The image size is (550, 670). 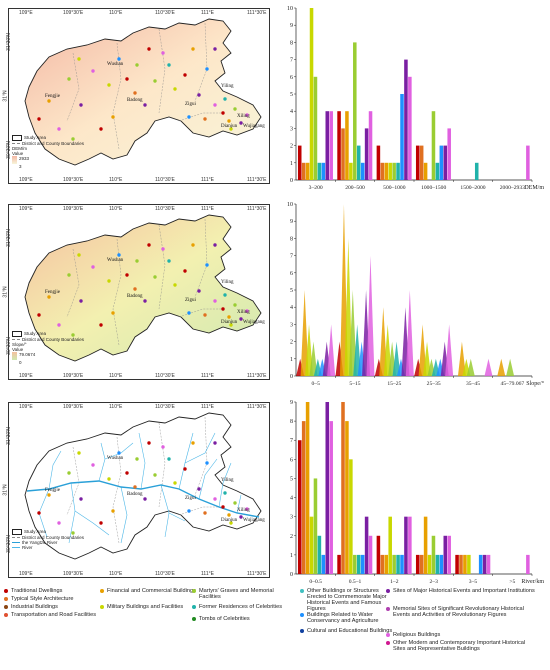 I want to click on category-legend-label: Cultural and Educational Buildings, so click(x=350, y=631).